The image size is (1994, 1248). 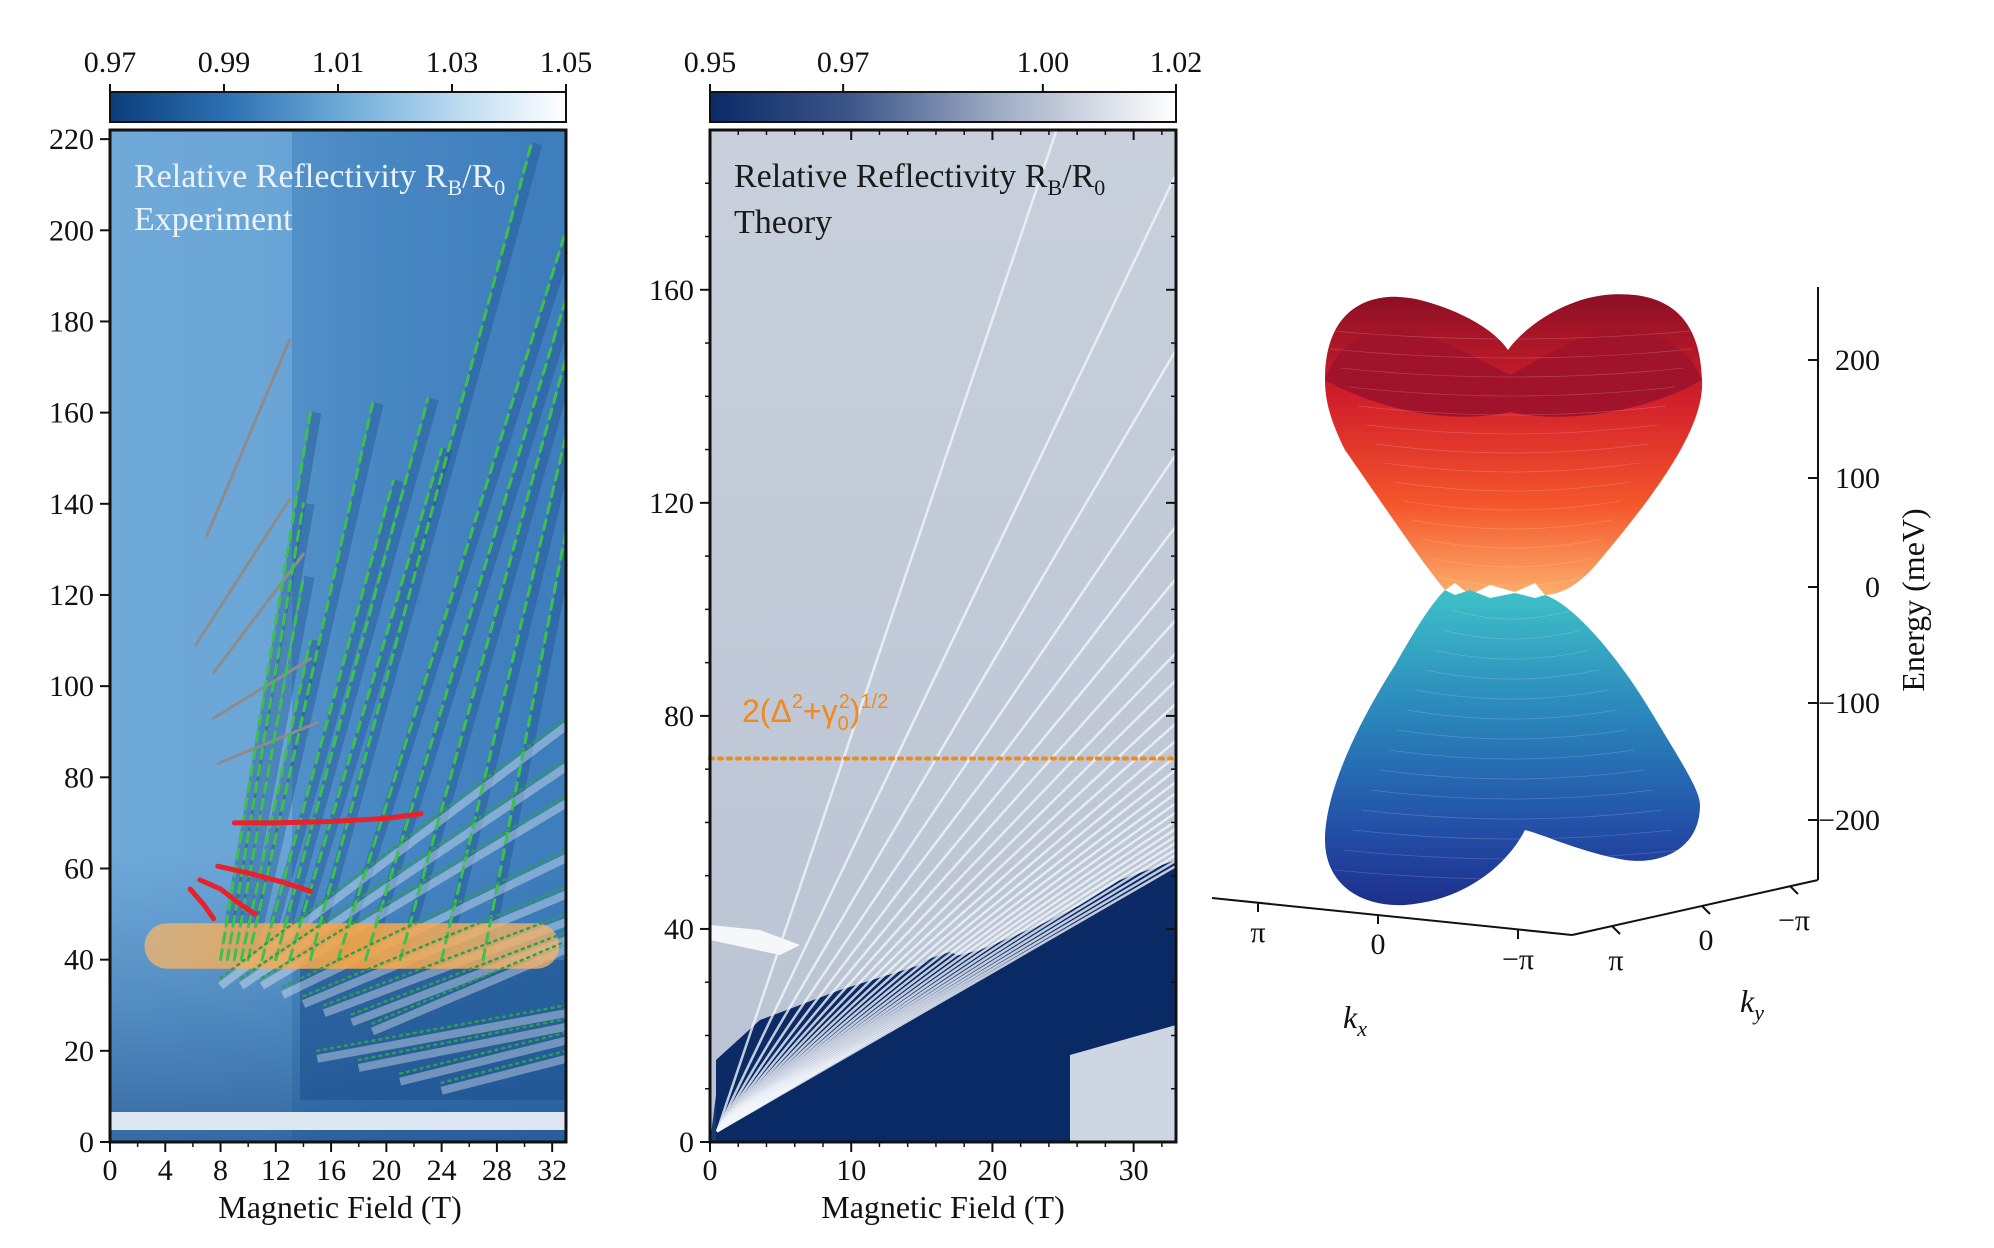 I want to click on y-tick-label: 100, so click(x=71, y=686).